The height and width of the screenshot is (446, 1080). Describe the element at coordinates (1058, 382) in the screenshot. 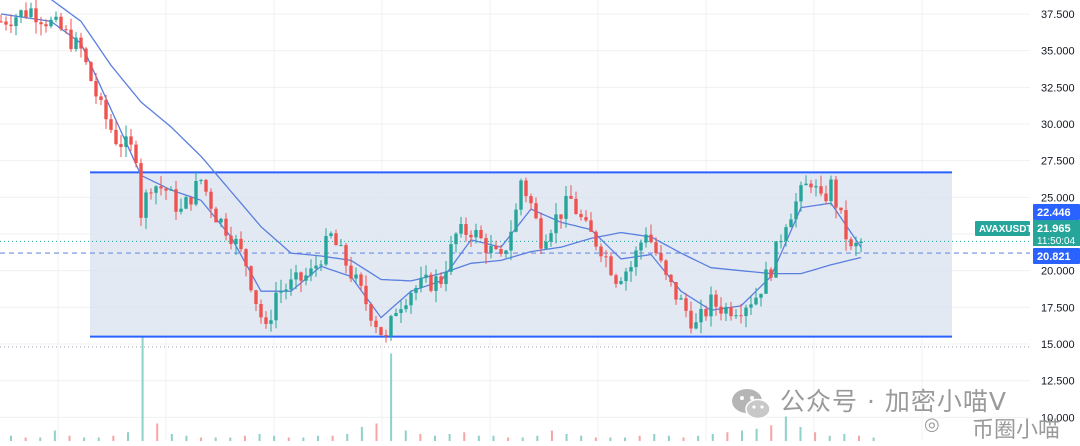

I see `axis-tick-label: 12.500` at that location.